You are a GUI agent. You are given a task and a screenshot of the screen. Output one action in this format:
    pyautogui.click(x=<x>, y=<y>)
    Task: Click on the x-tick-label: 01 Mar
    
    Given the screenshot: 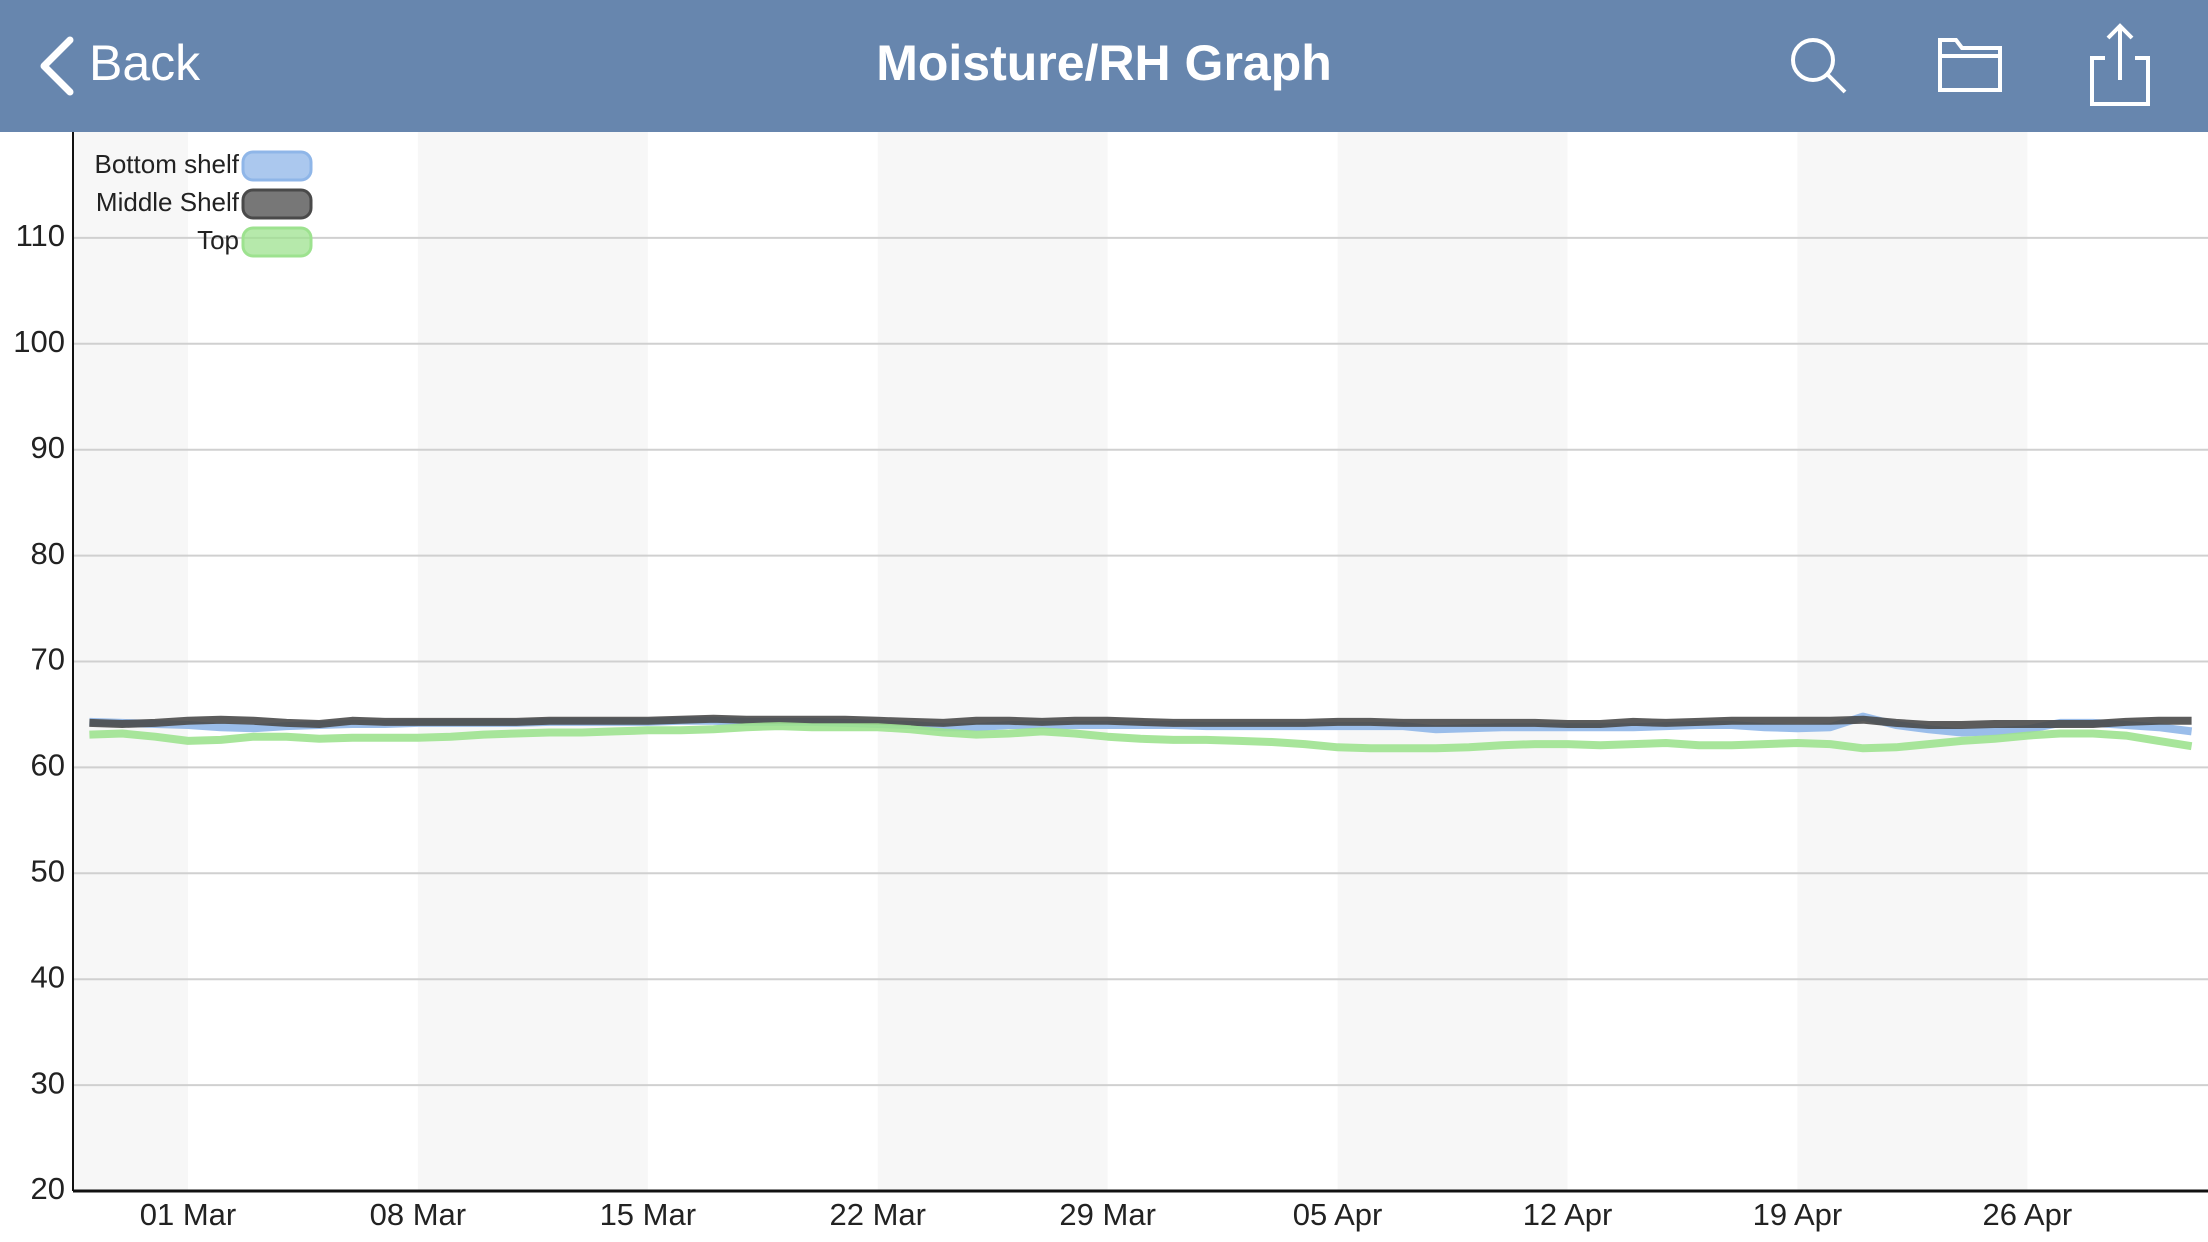 What is the action you would take?
    pyautogui.click(x=188, y=1214)
    